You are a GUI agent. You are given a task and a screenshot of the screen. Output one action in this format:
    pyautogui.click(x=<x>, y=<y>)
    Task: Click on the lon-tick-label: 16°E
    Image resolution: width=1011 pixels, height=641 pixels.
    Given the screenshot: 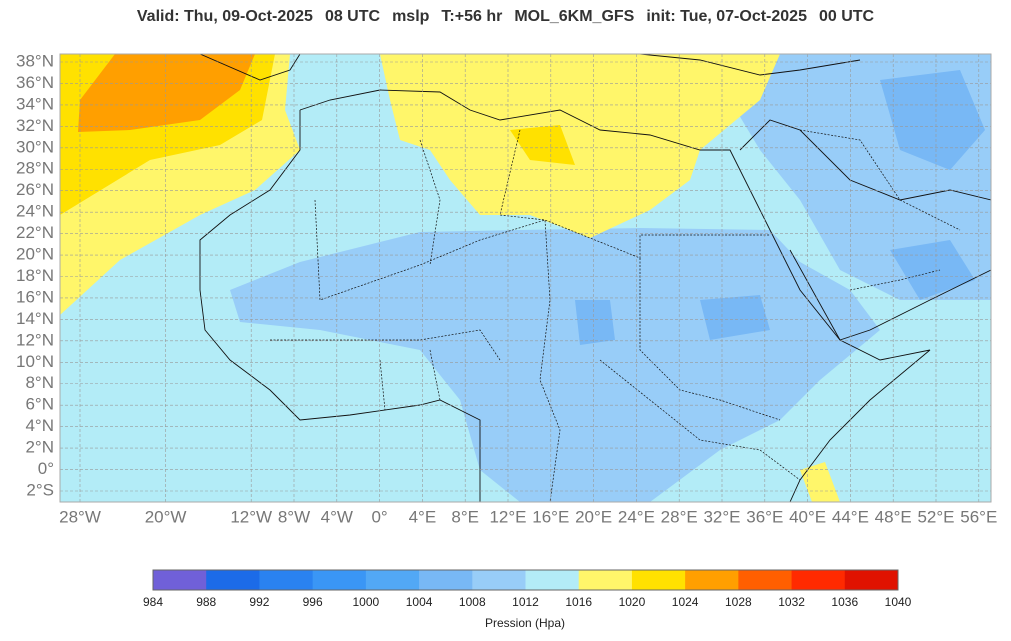 What is the action you would take?
    pyautogui.click(x=550, y=516)
    